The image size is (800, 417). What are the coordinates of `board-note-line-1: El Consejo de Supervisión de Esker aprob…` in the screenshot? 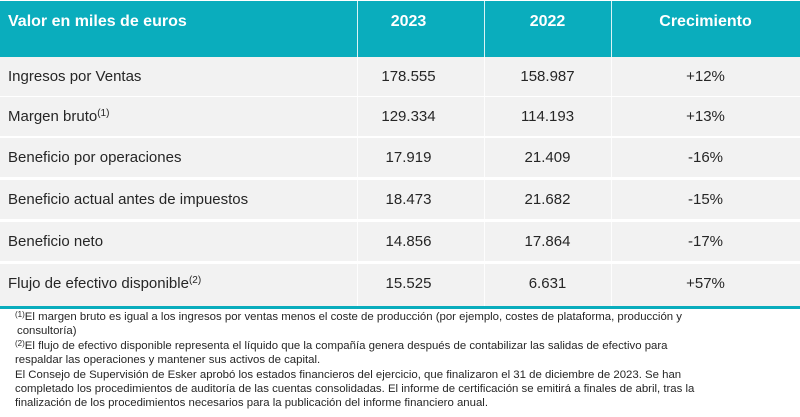 It's located at (348, 374).